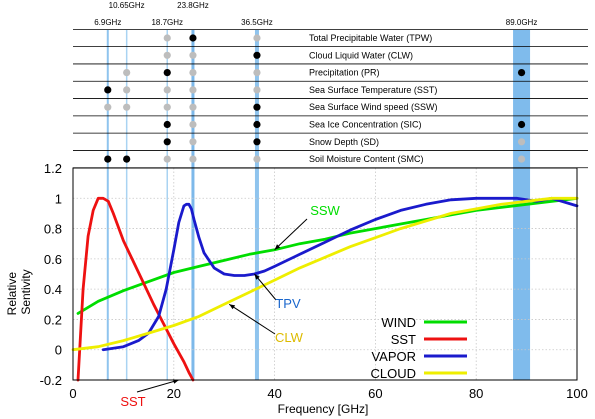 The width and height of the screenshot is (595, 419). I want to click on table-row-label: Cloud Liquid Water (CLW), so click(361, 55).